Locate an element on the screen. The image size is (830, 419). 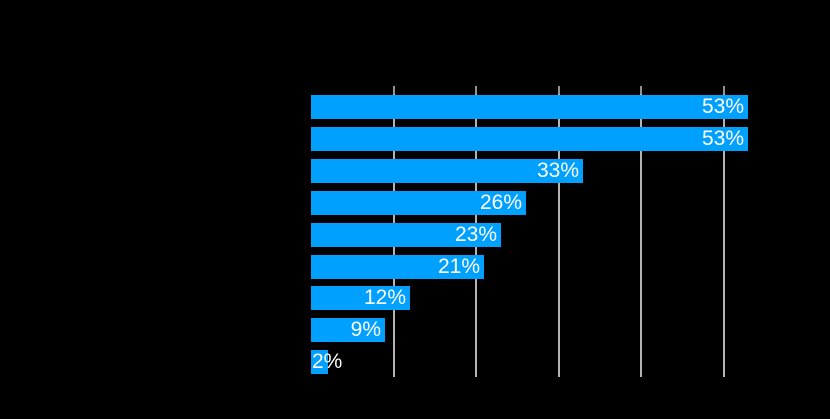
bar-value-label: 2% is located at coordinates (327, 361).